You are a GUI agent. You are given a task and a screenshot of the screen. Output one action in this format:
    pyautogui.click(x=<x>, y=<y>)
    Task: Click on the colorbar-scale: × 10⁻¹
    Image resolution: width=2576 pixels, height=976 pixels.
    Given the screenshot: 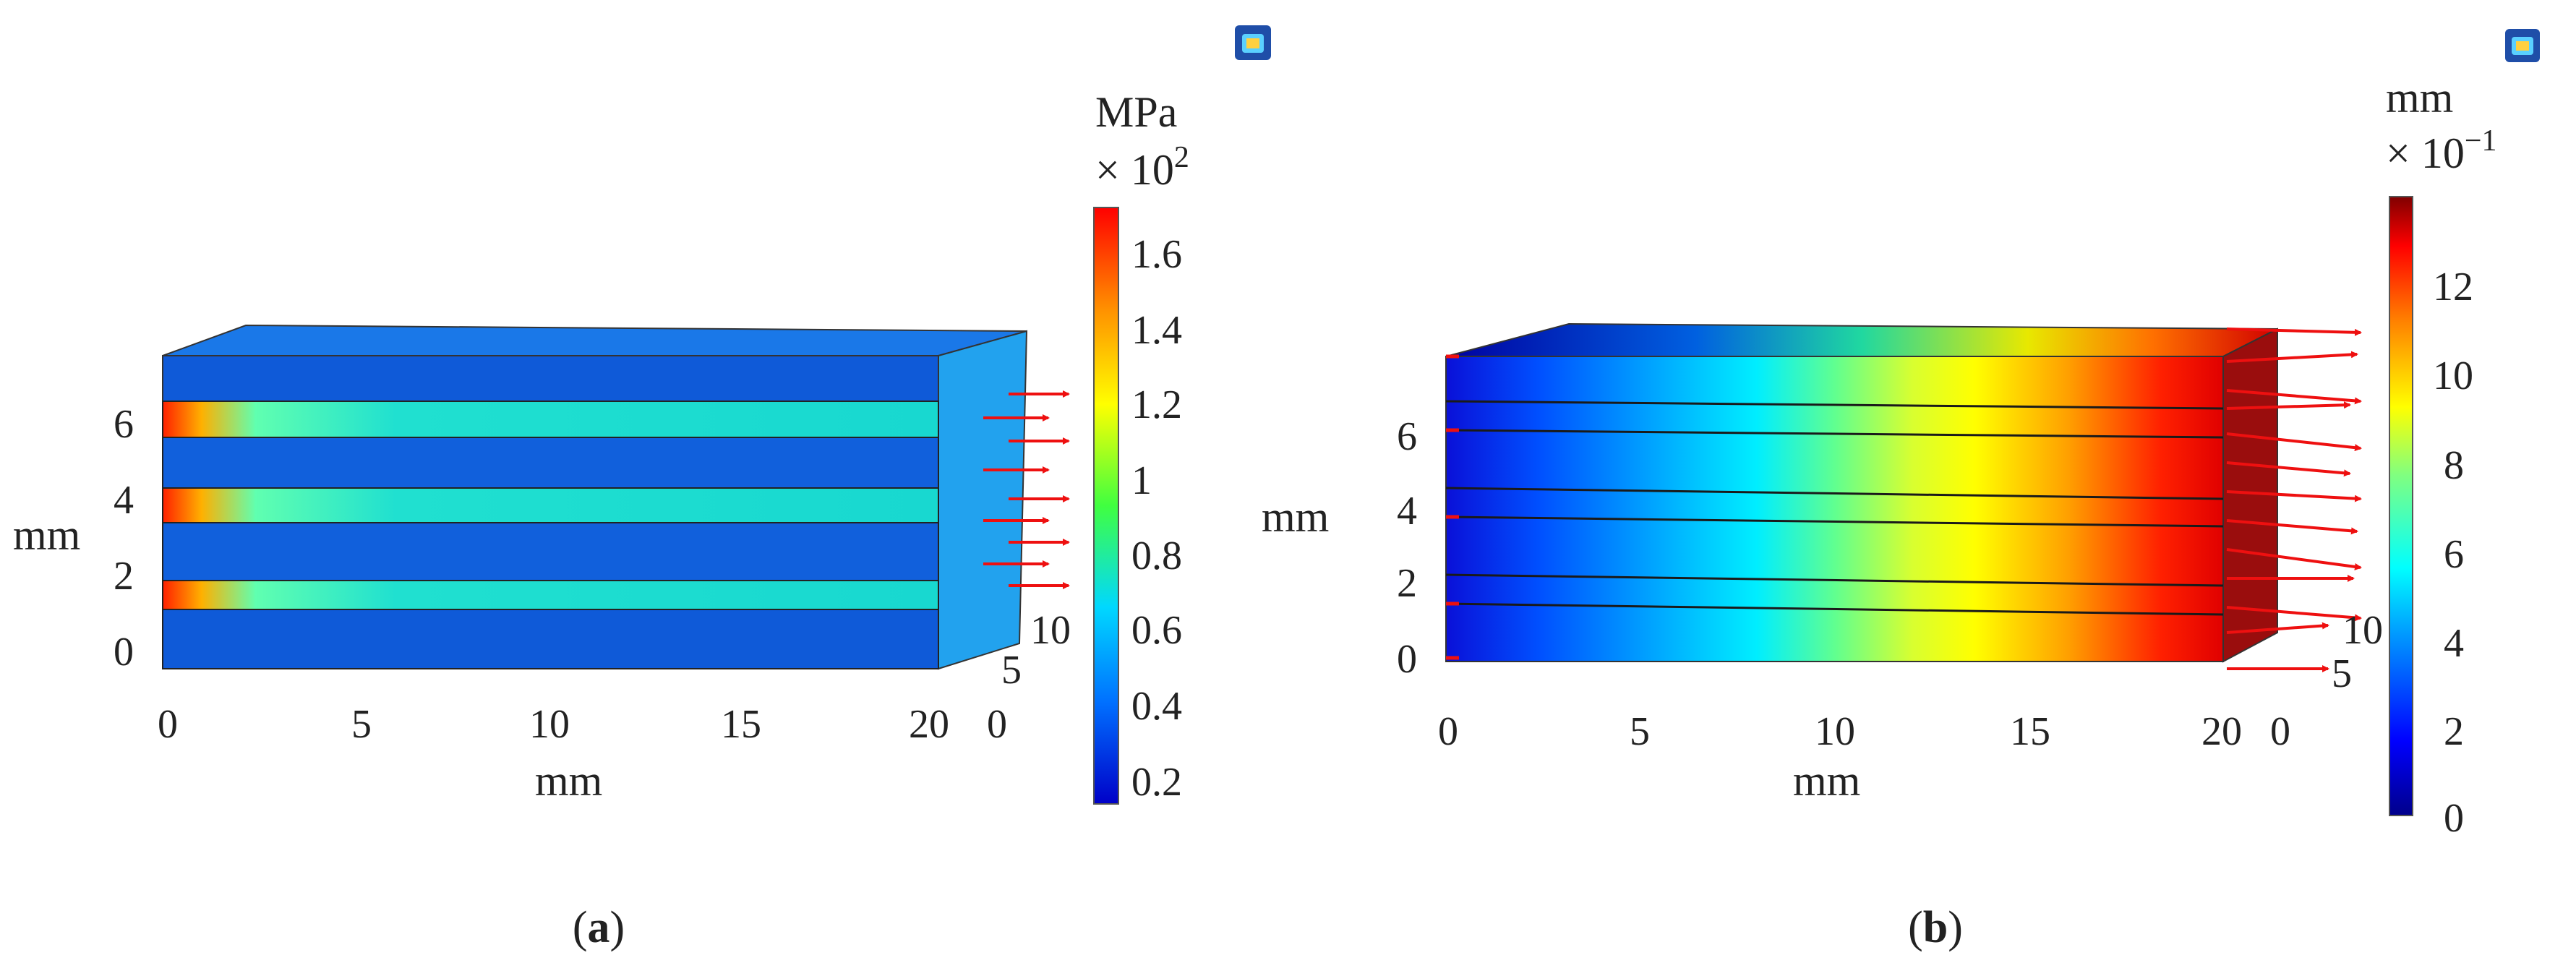 What is the action you would take?
    pyautogui.click(x=2441, y=150)
    